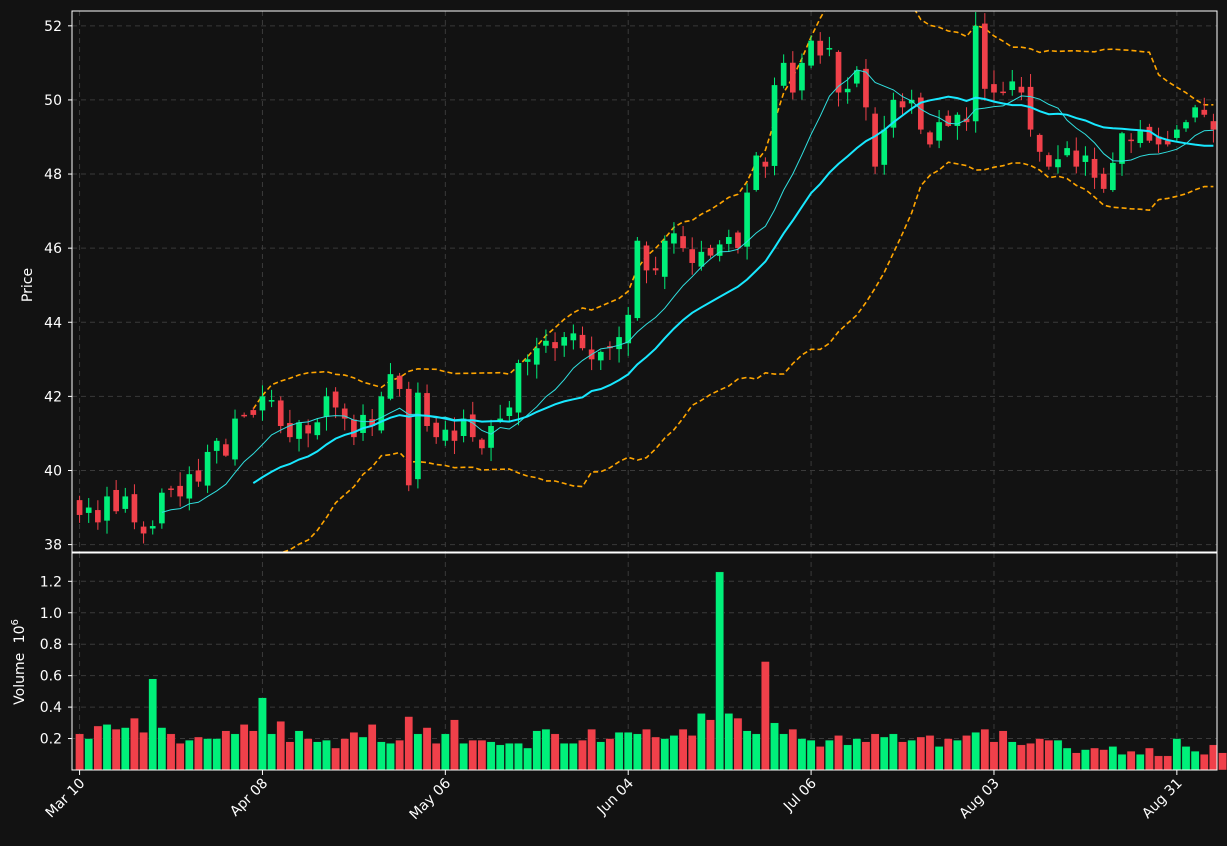  I want to click on x-tick-label: Mar 10, so click(66, 799).